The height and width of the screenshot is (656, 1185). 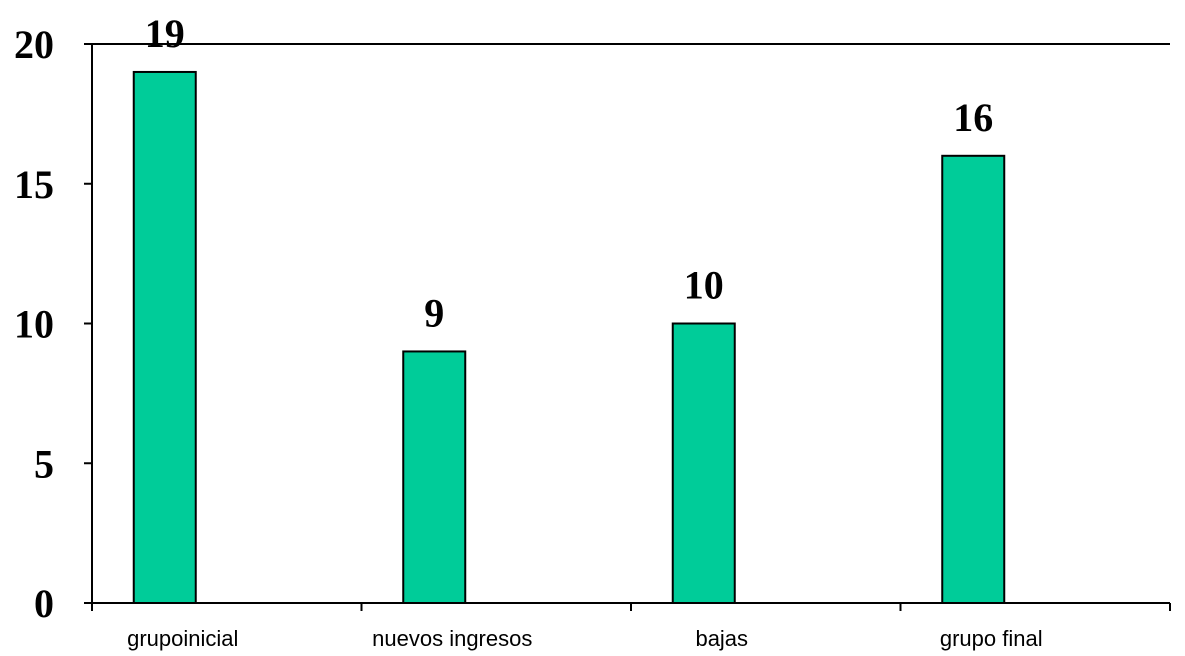 I want to click on y-tick-label: 5, so click(x=44, y=463).